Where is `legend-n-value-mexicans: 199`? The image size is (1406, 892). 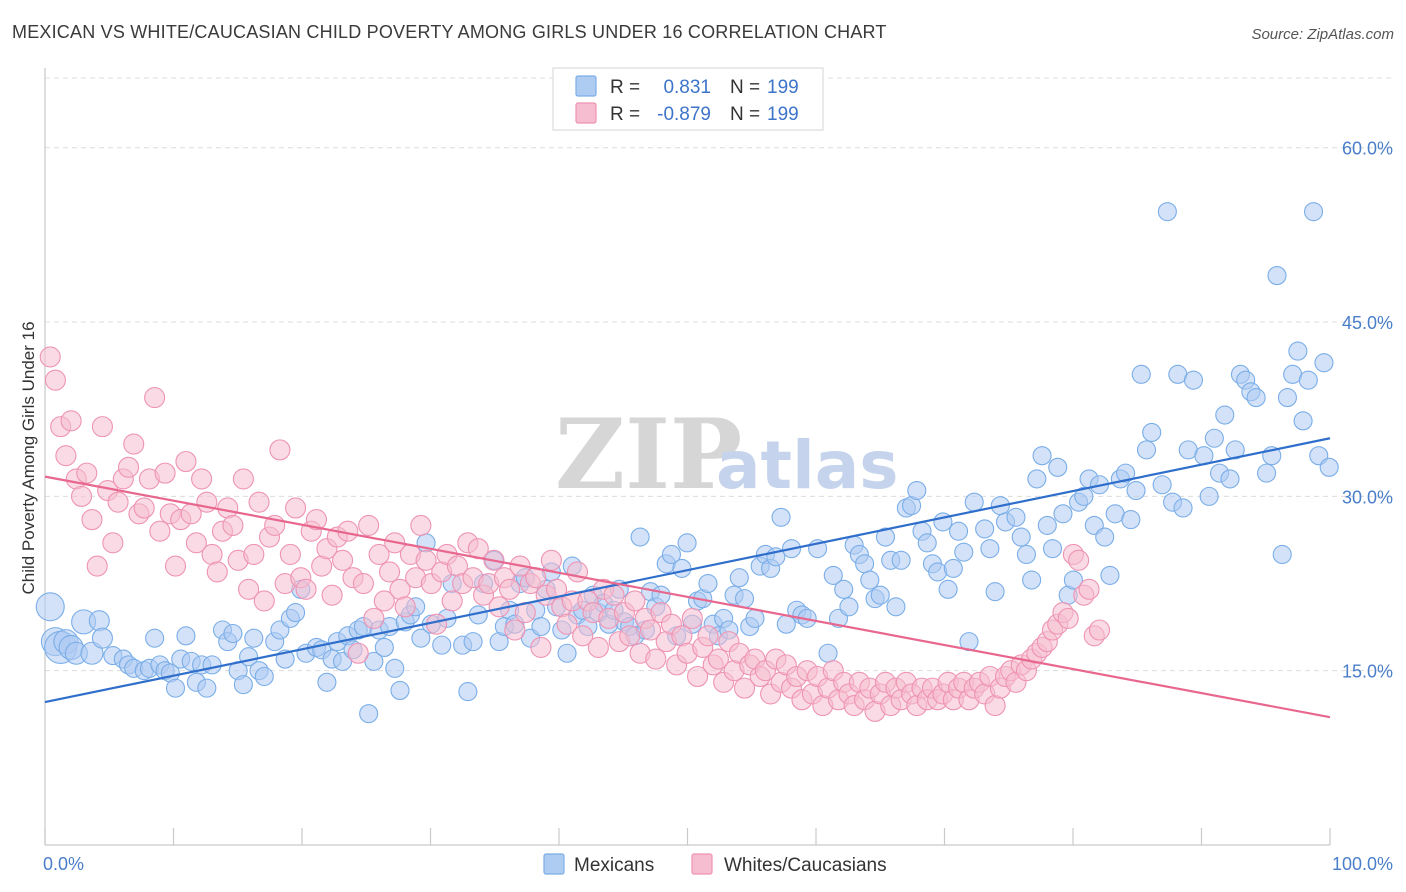
legend-n-value-mexicans: 199 is located at coordinates (783, 87).